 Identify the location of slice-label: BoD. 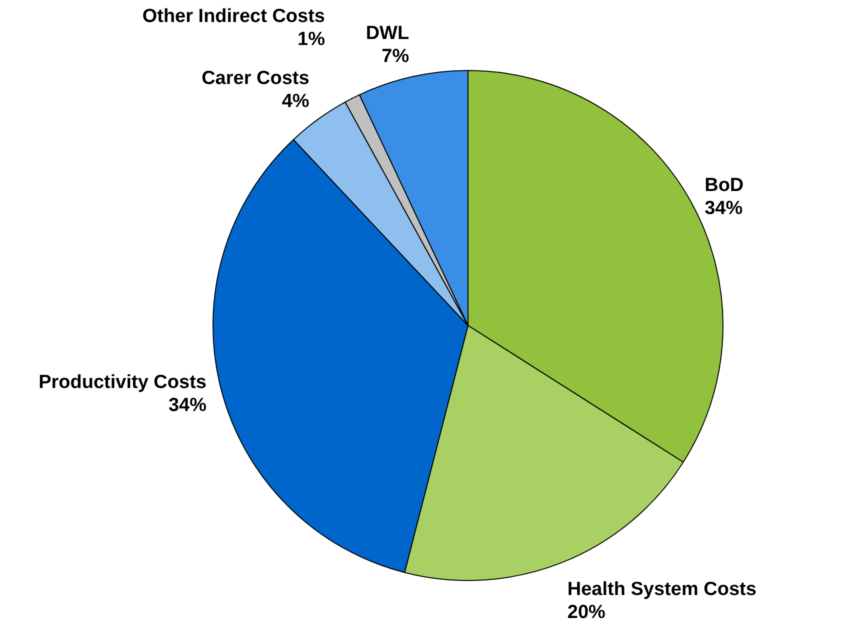
(724, 185).